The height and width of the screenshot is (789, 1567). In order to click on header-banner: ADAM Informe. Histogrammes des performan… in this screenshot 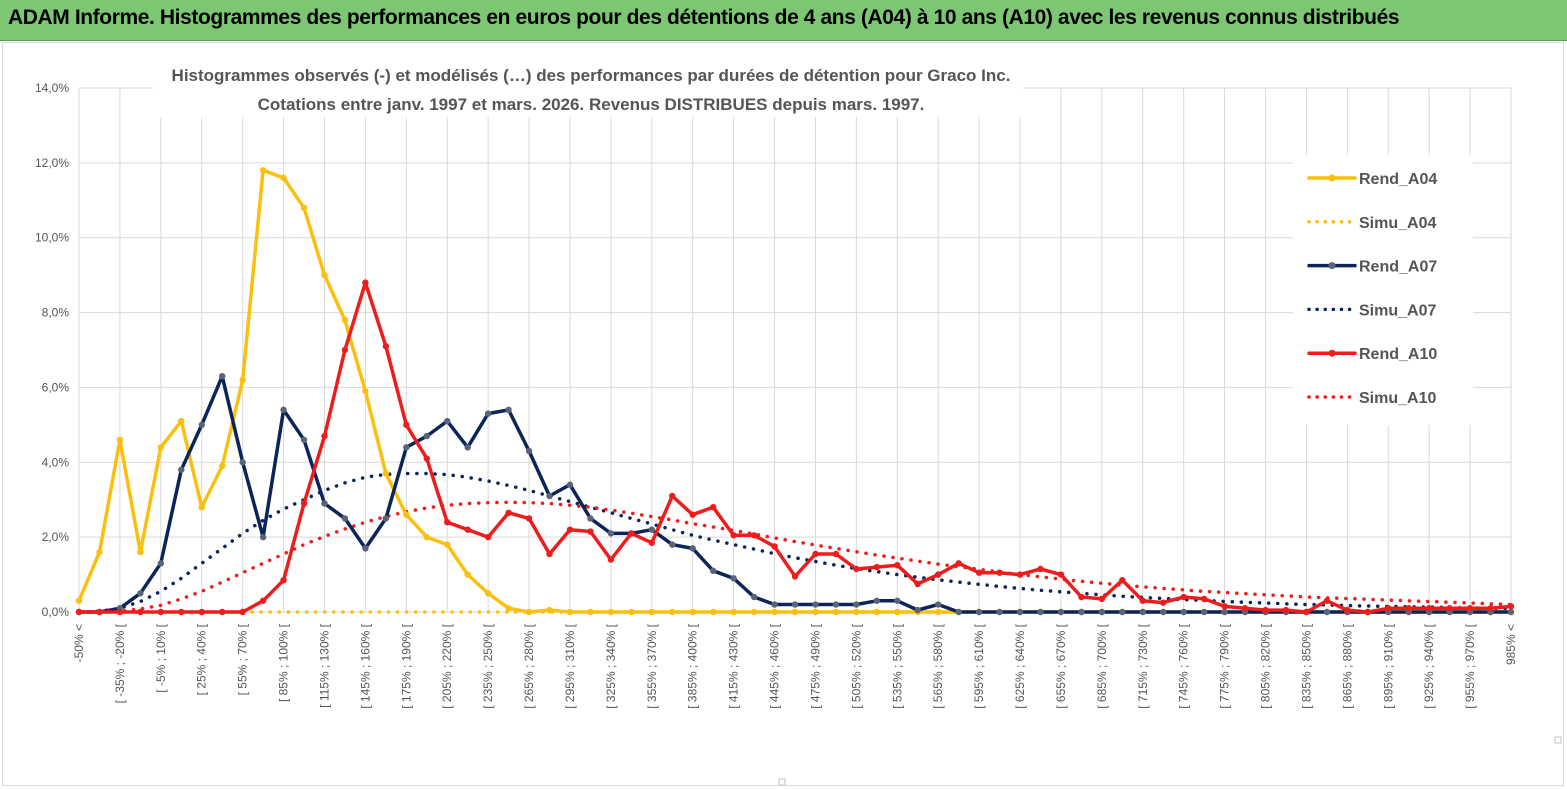, I will do `click(783, 20)`.